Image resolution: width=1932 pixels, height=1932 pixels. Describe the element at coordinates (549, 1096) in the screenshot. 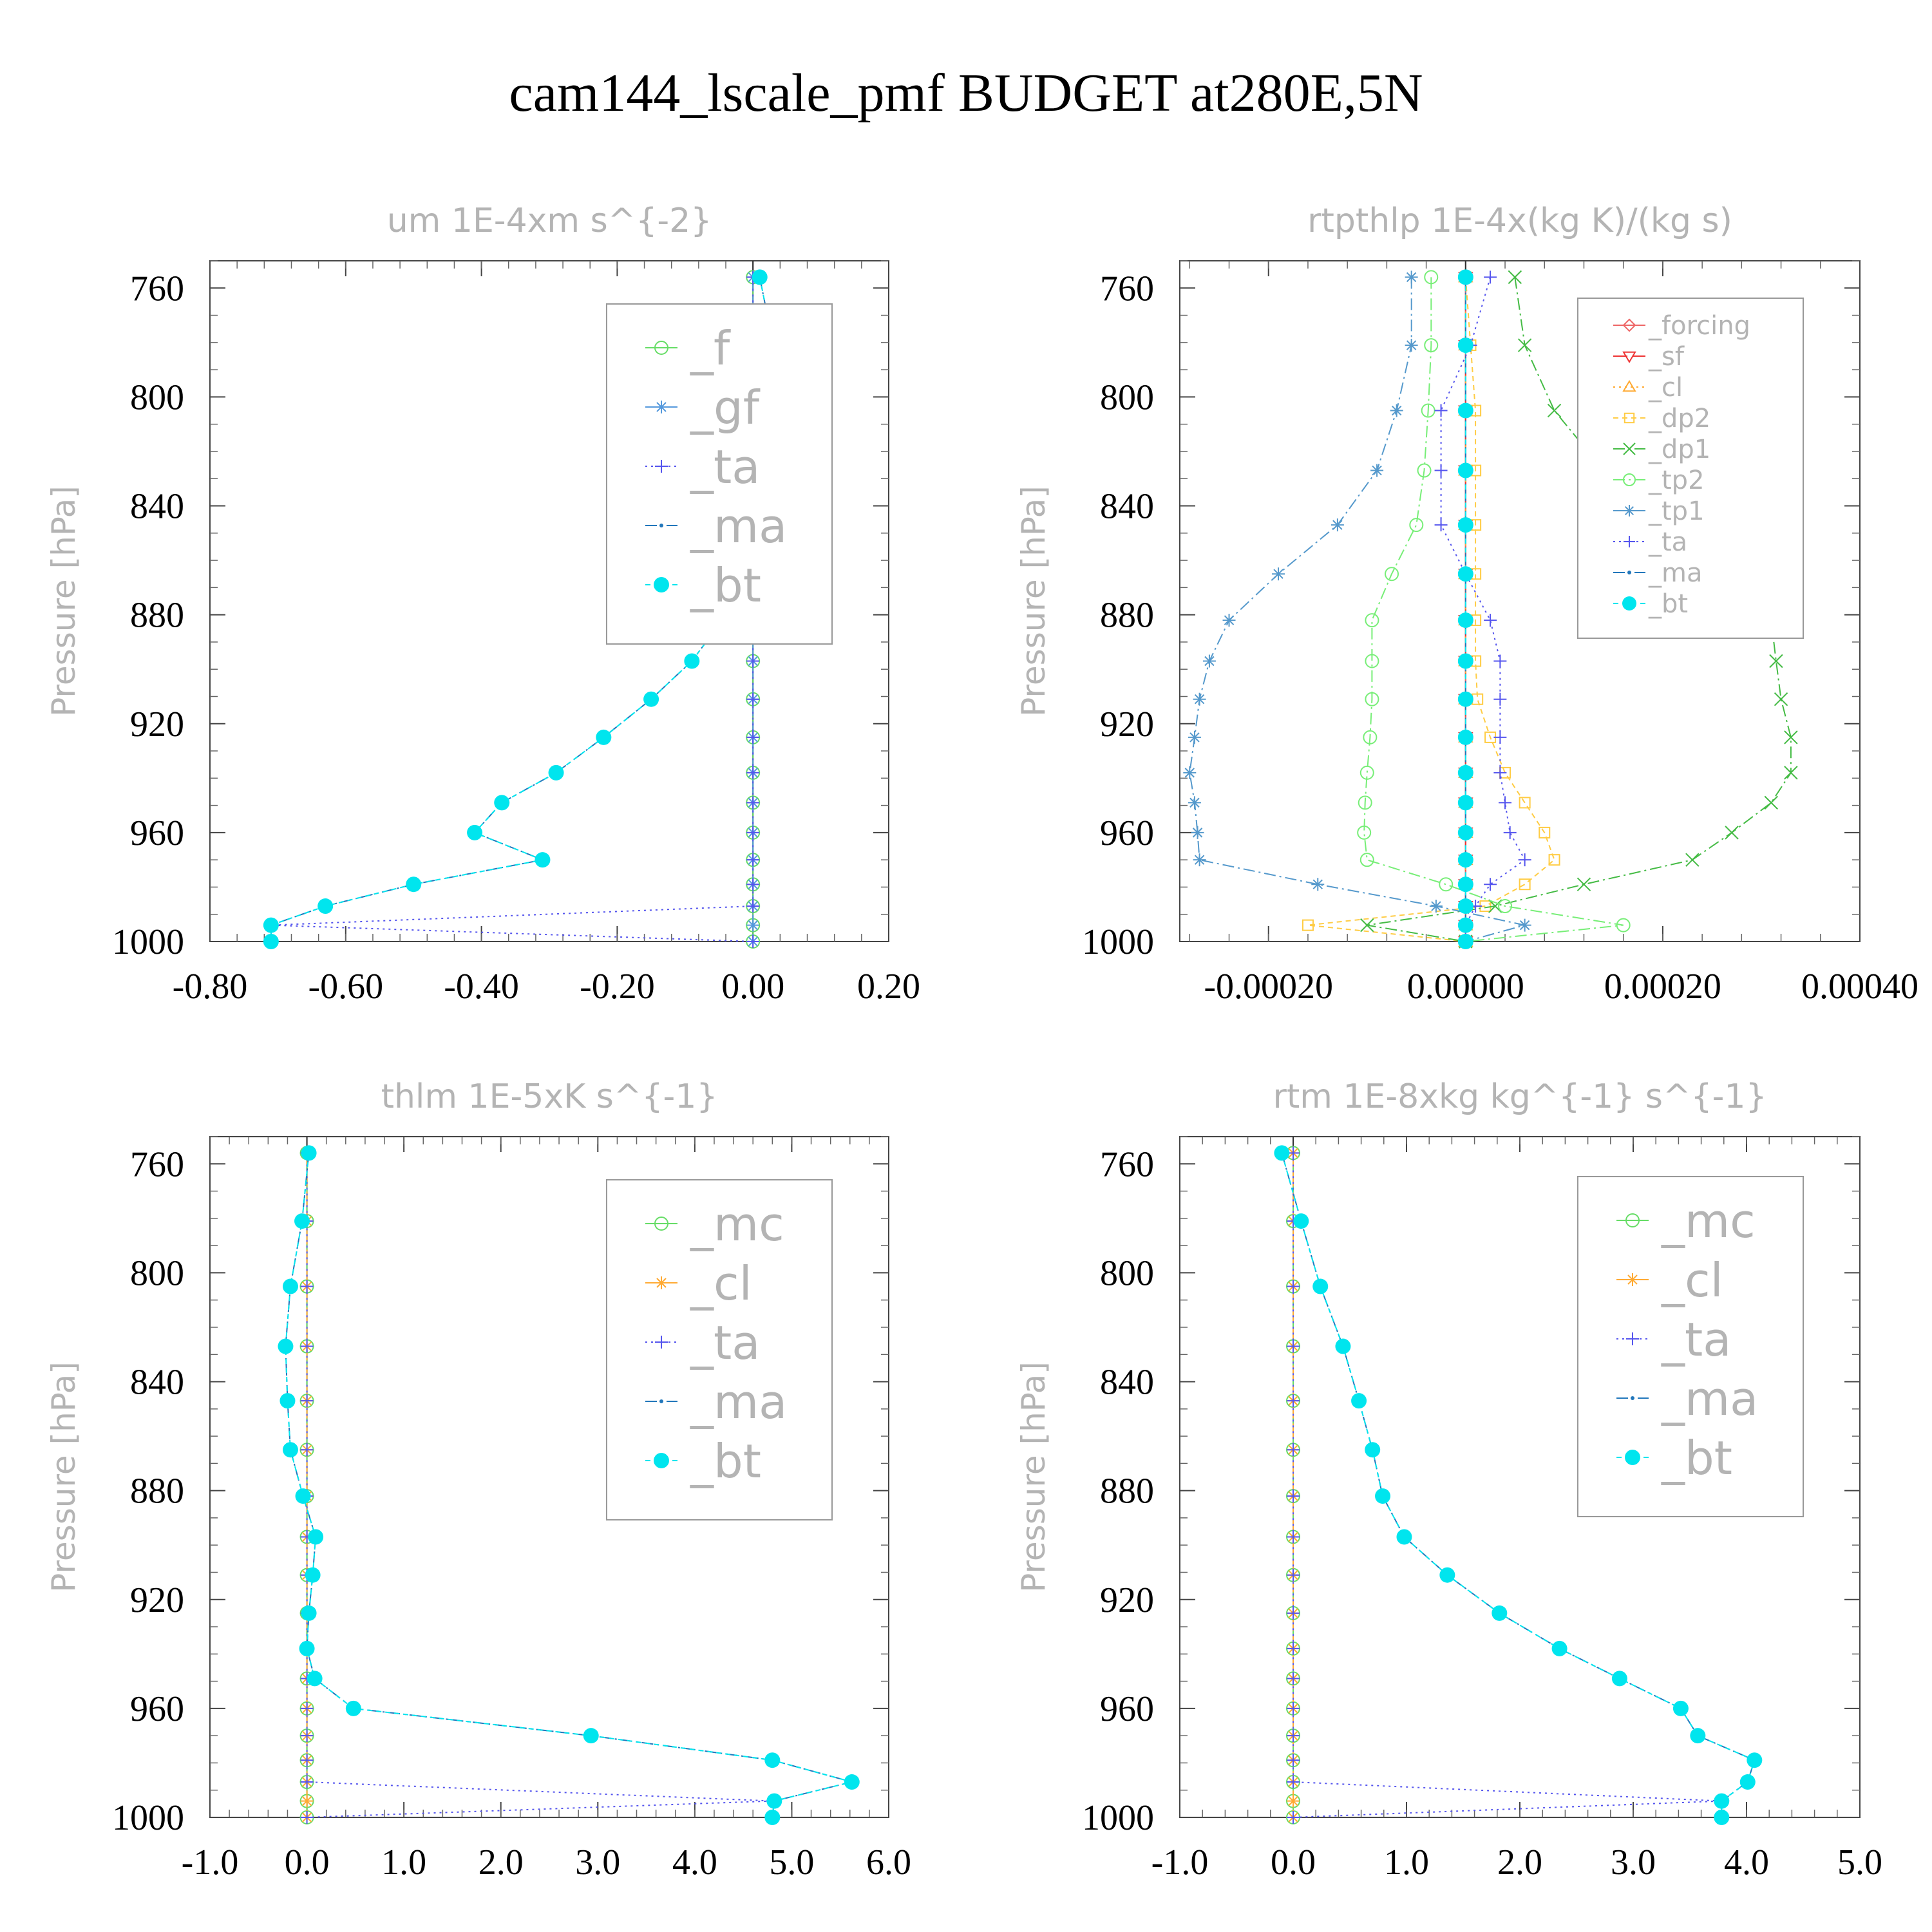

I see `panel-title: thlm 1E-5xK s^{-1}` at that location.